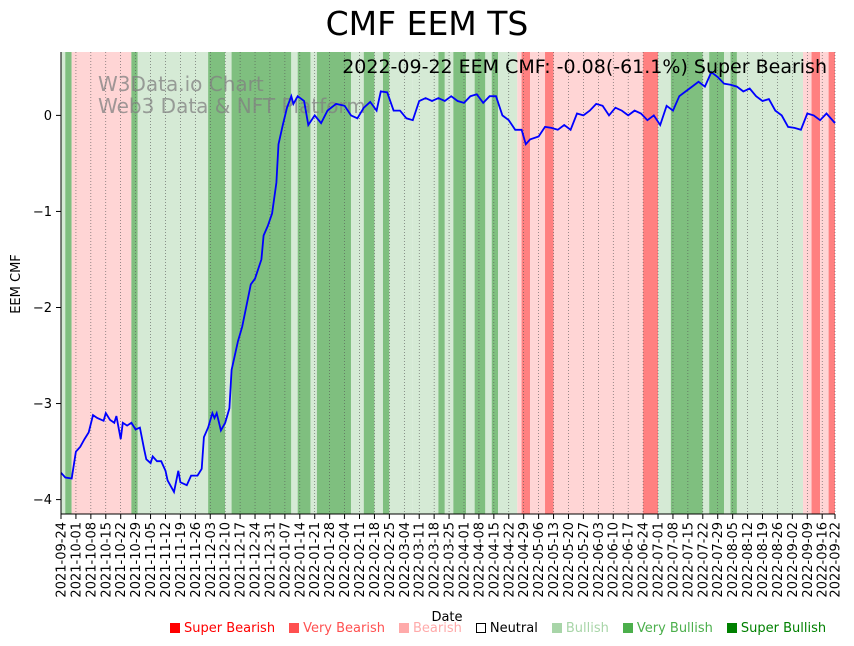  I want to click on chart-title: CMF EEM TS, so click(427, 23).